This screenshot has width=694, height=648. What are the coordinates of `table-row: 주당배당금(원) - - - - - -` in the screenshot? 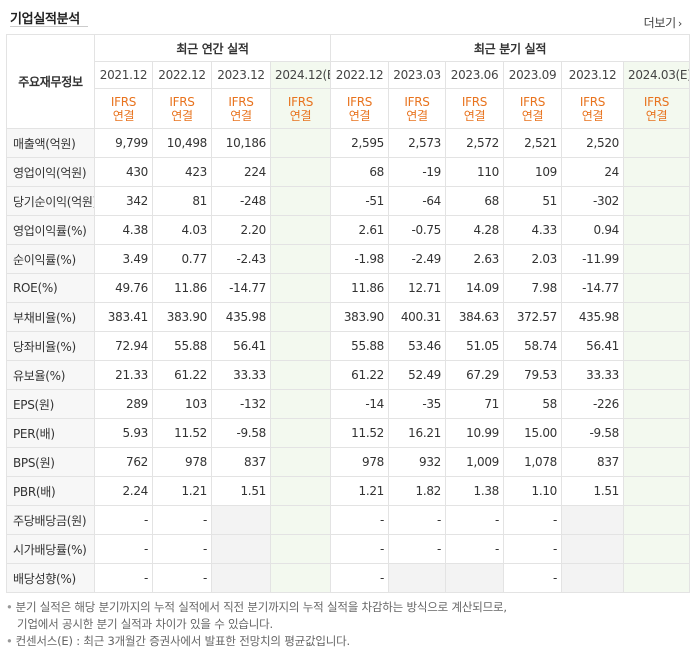 It's located at (348, 520).